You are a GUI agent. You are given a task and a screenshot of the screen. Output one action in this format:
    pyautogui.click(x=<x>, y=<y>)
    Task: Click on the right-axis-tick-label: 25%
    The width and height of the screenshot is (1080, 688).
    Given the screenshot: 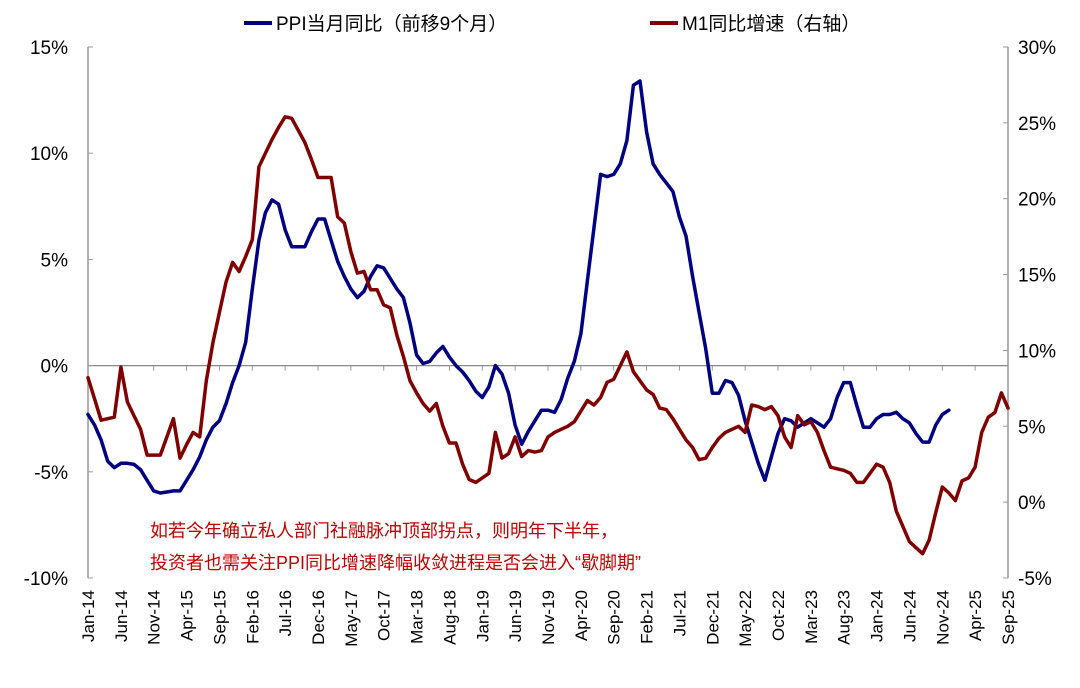 What is the action you would take?
    pyautogui.click(x=1037, y=124)
    